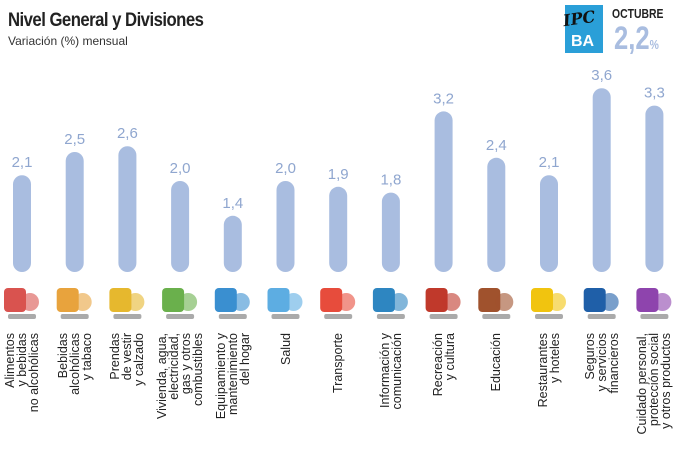  I want to click on theater-masks-icon, so click(443, 303).